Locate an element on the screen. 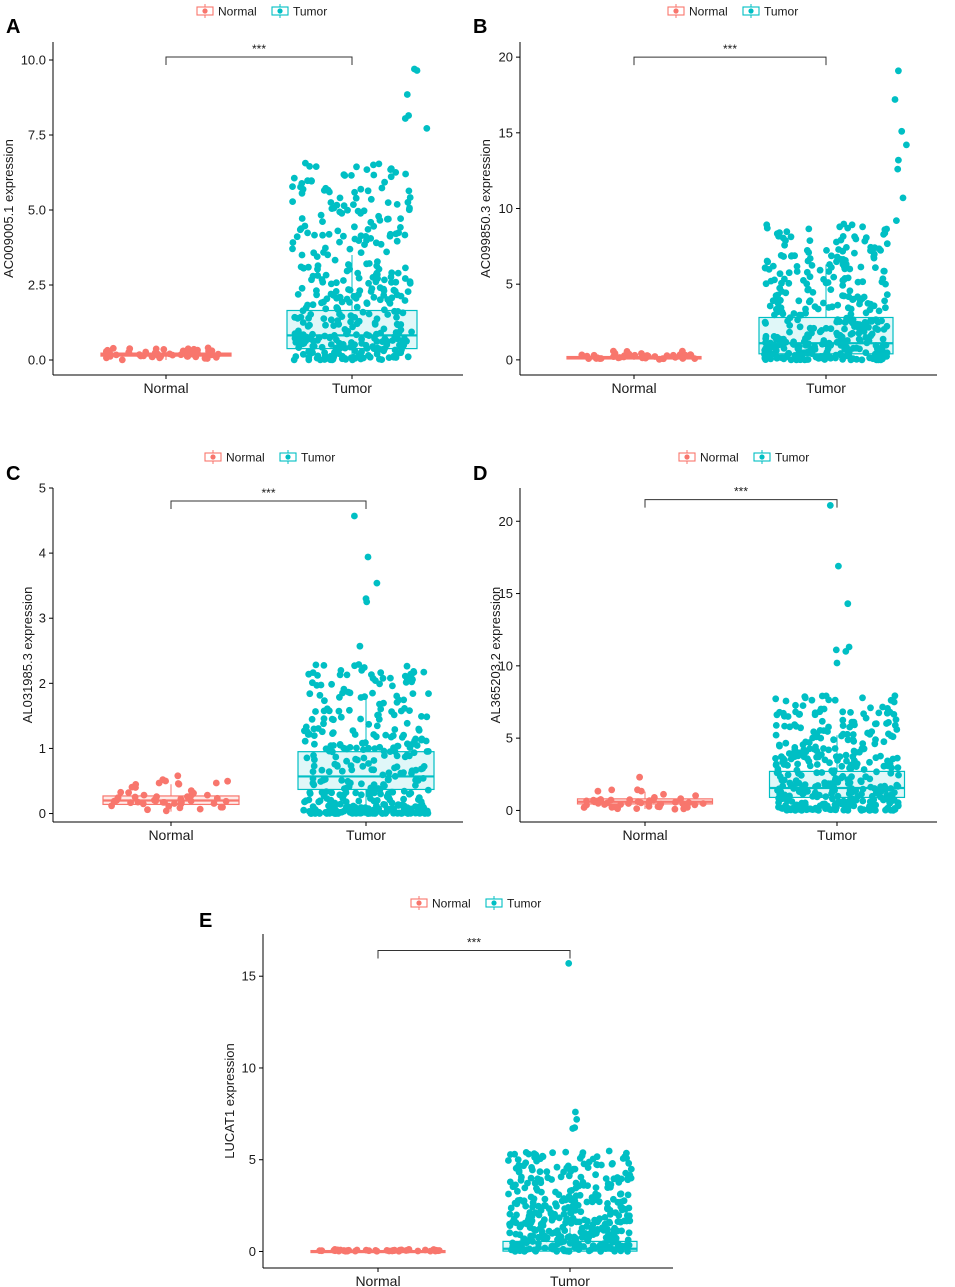  y-tick-label: 5 is located at coordinates (509, 284).